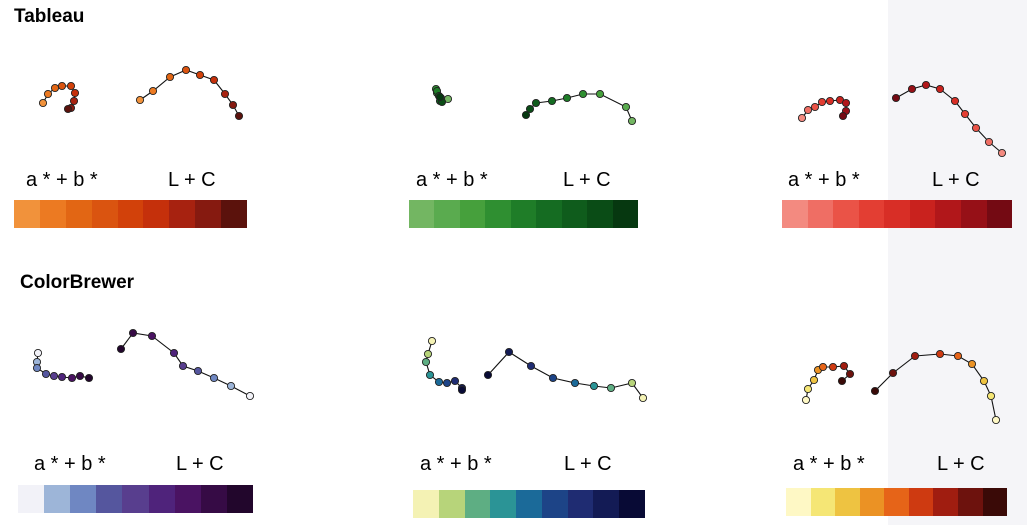 The image size is (1027, 525). Describe the element at coordinates (824, 180) in the screenshot. I see `label-ab-tableau-red: a * + b *` at that location.